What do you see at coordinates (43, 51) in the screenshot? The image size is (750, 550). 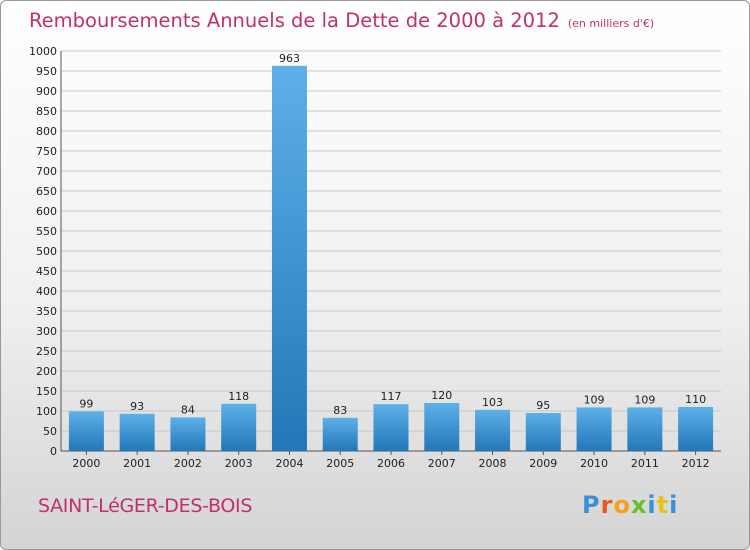 I see `y-tick-label: 1000` at bounding box center [43, 51].